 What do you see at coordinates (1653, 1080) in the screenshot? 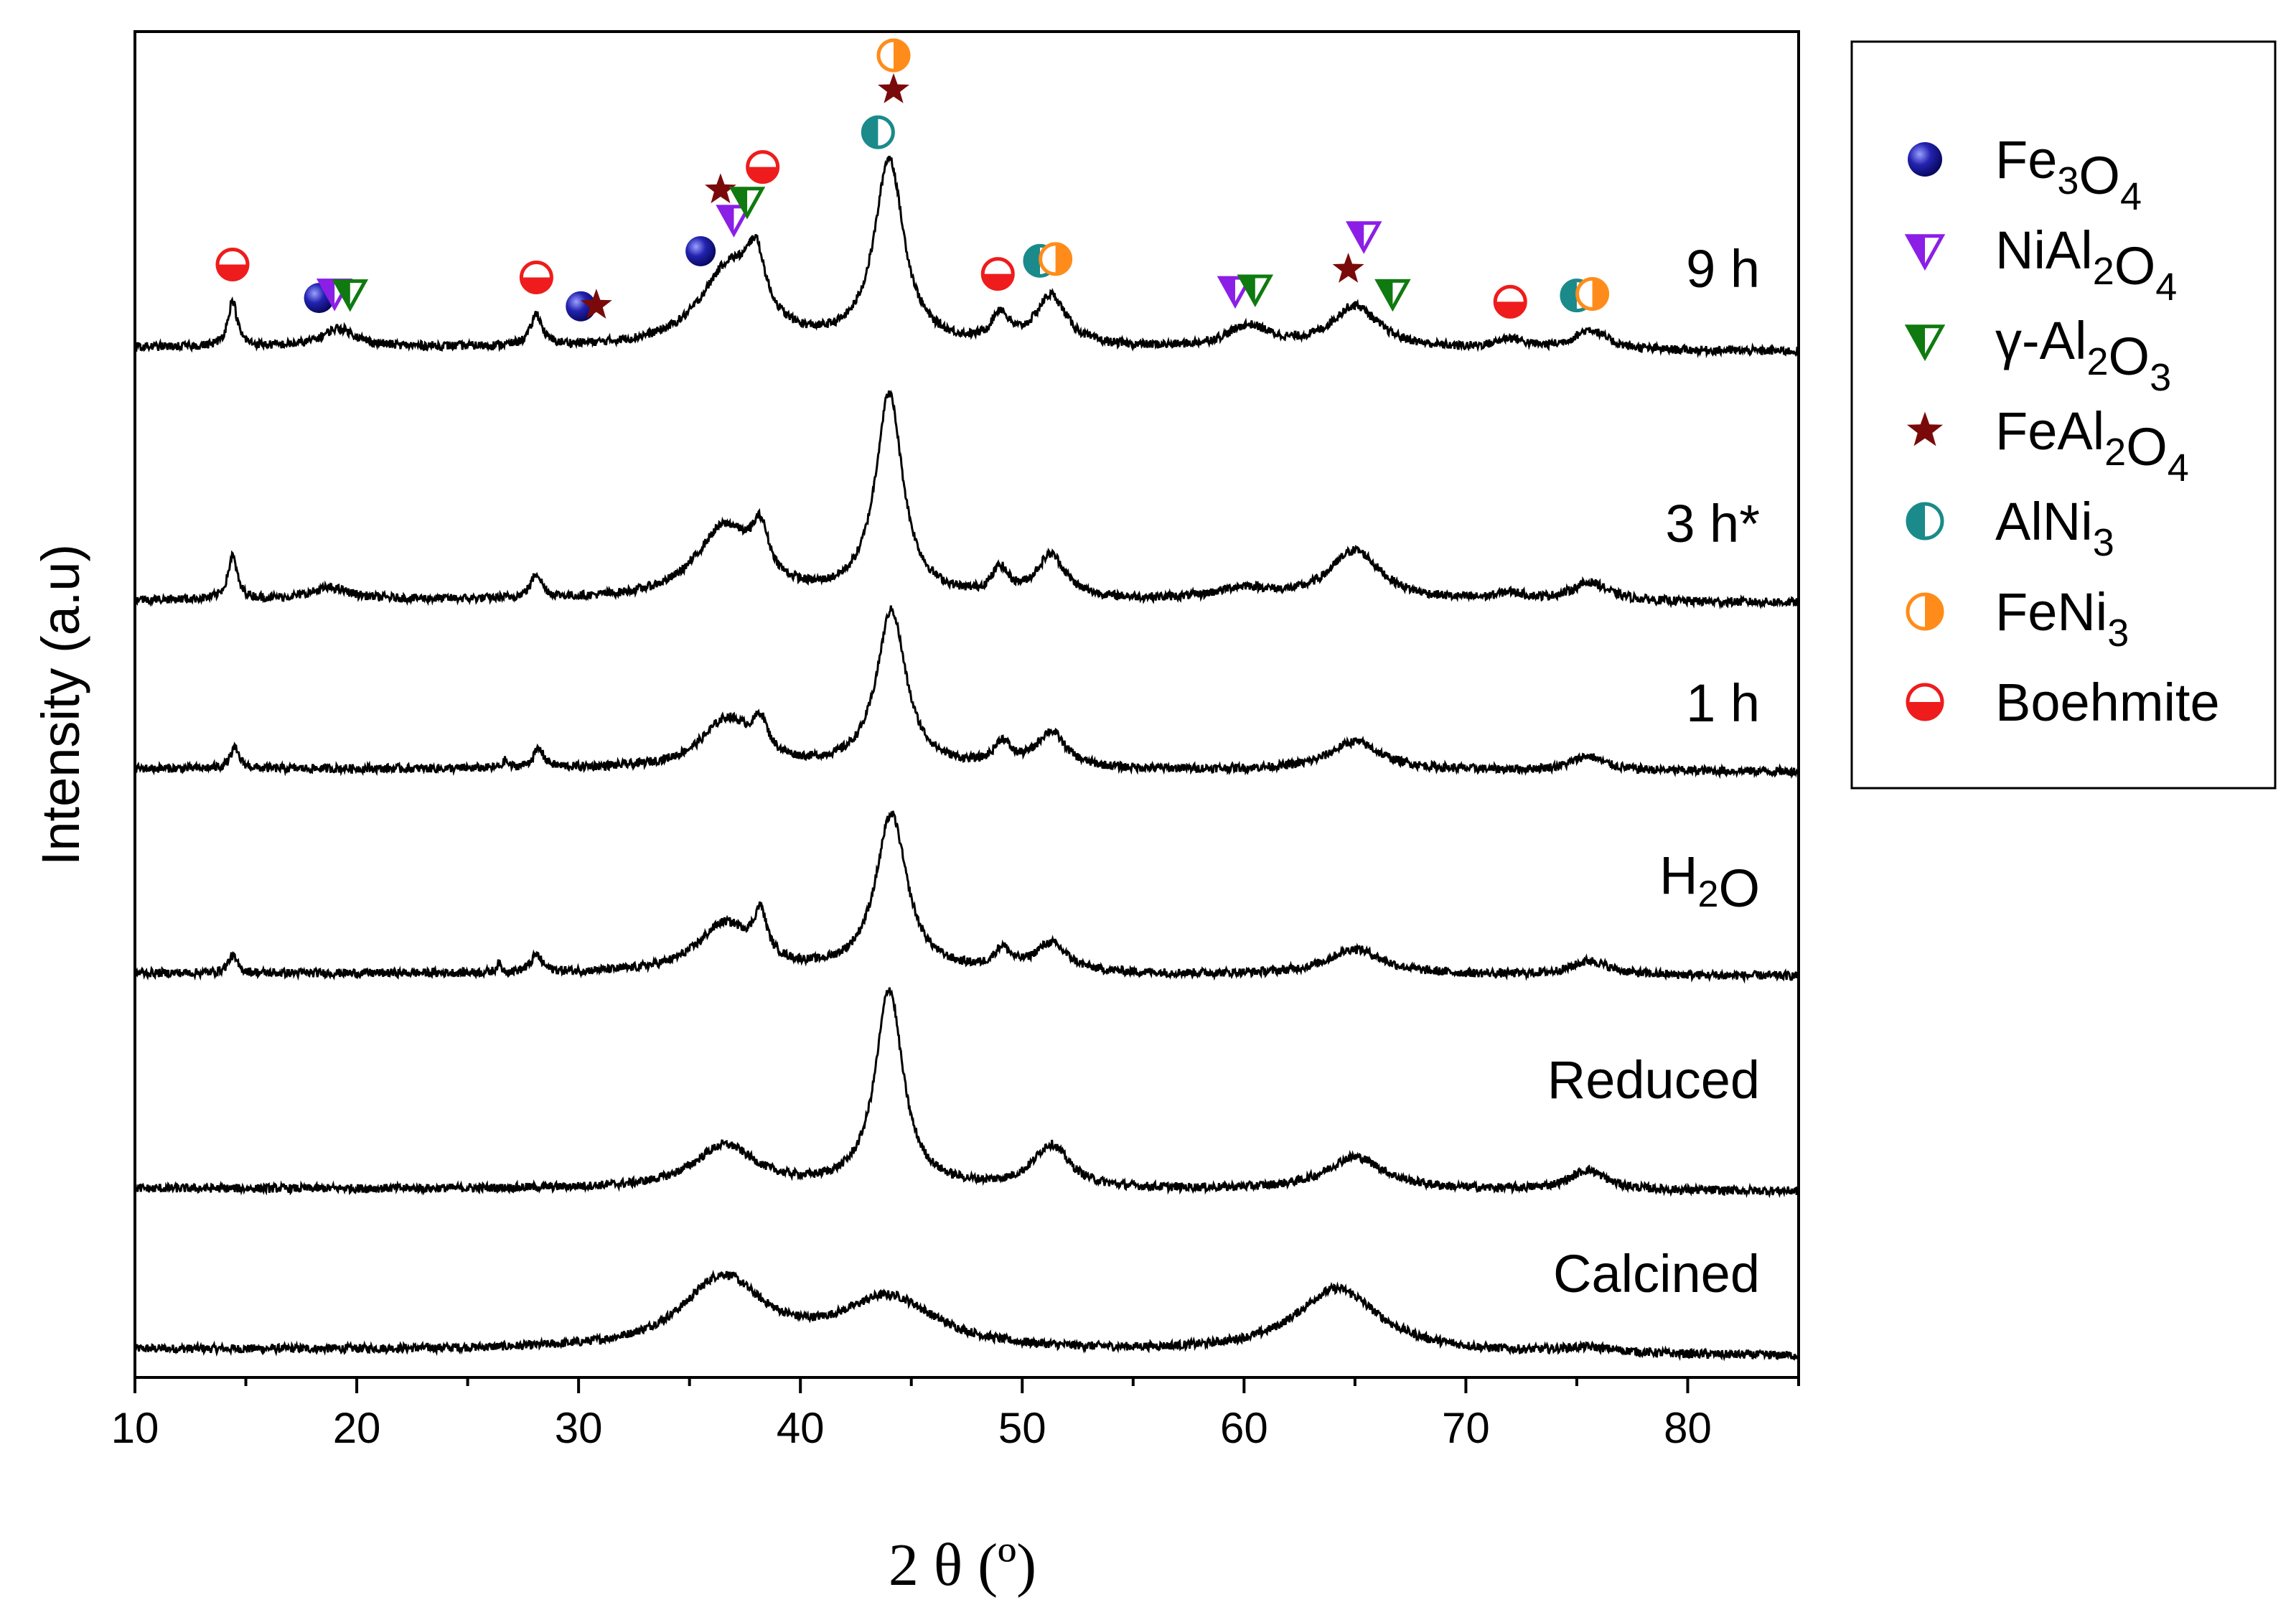
I see `series-label: Reduced` at bounding box center [1653, 1080].